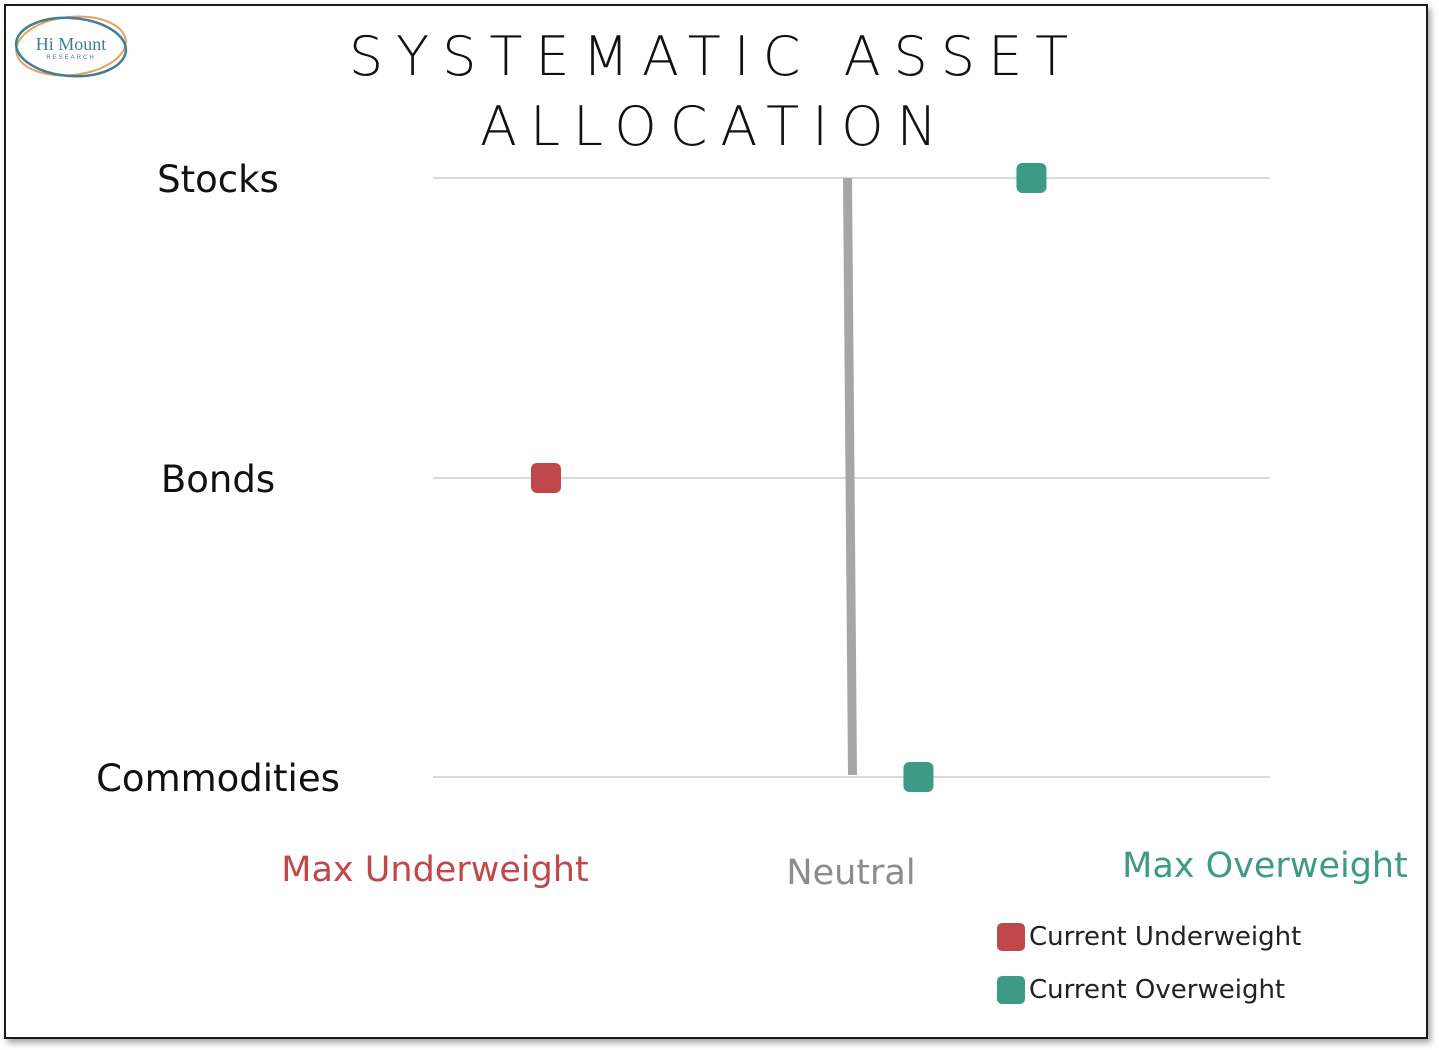  Describe the element at coordinates (545, 478) in the screenshot. I see `marker-bonds` at that location.